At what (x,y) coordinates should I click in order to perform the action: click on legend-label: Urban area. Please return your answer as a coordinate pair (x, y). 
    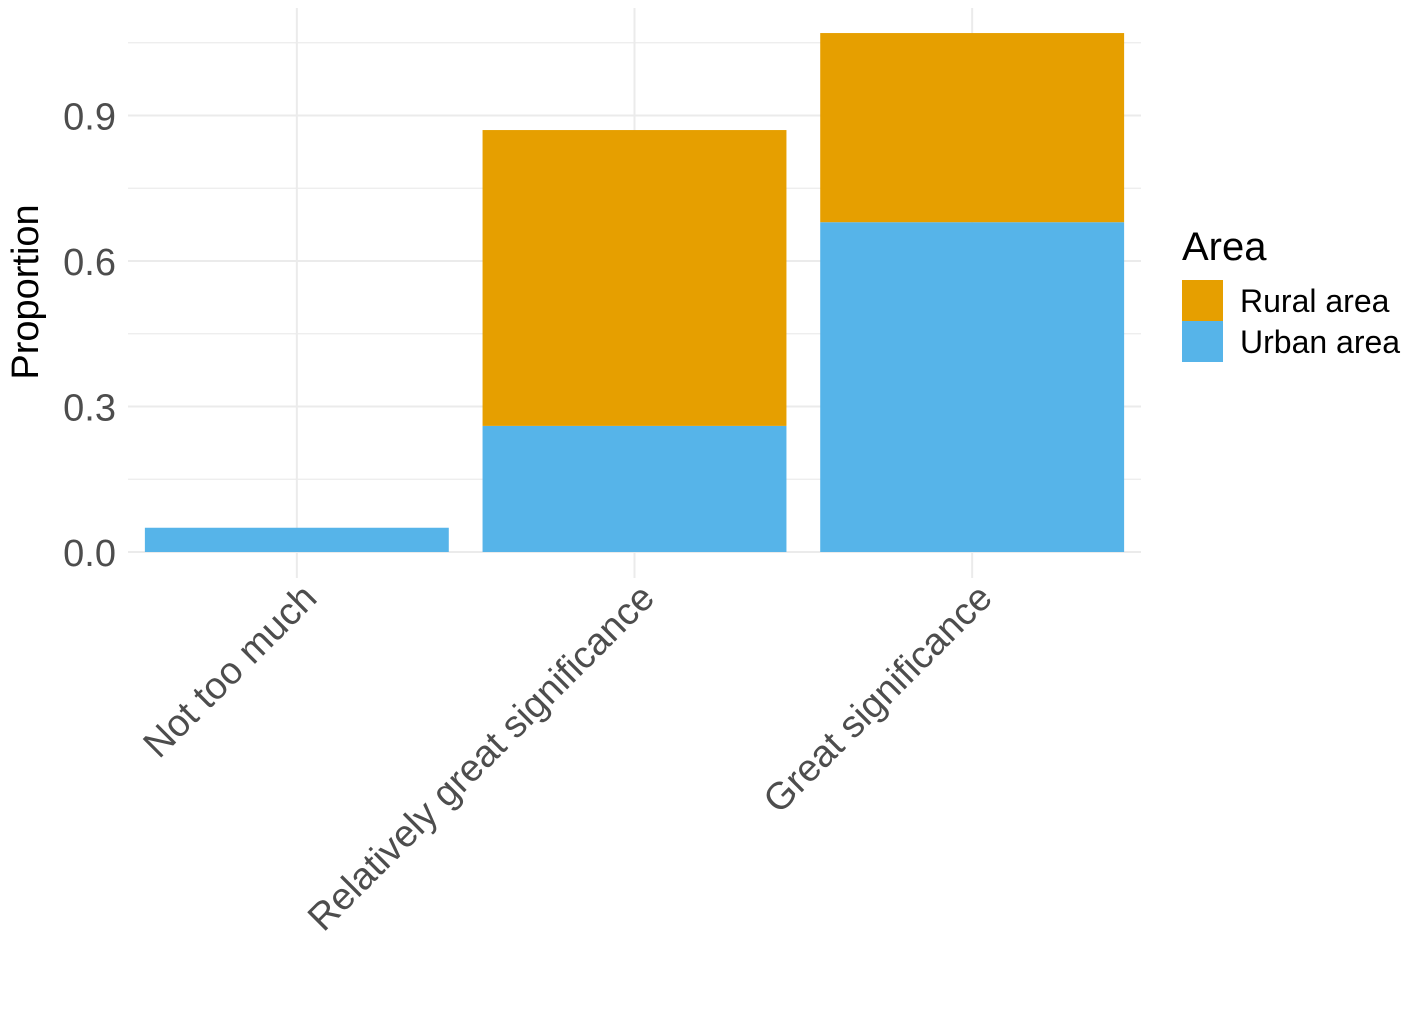
    Looking at the image, I should click on (1320, 342).